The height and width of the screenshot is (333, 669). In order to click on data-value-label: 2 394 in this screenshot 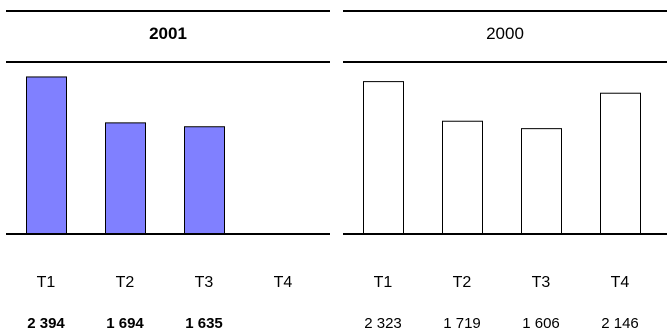, I will do `click(46, 323)`.